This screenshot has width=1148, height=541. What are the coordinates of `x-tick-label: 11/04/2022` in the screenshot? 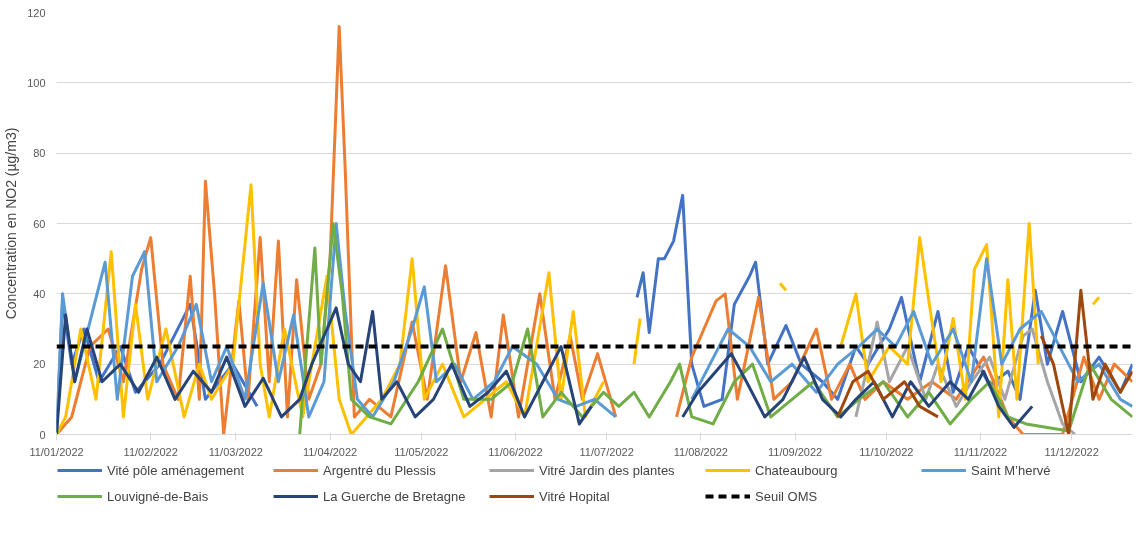 It's located at (330, 451).